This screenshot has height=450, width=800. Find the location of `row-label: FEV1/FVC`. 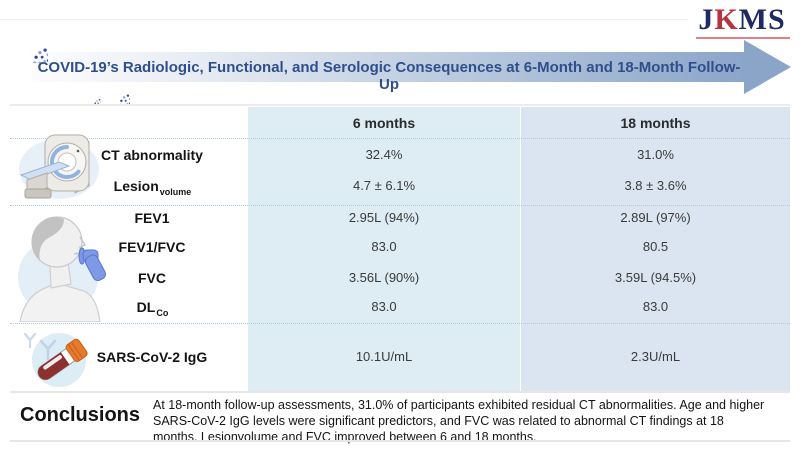

row-label: FEV1/FVC is located at coordinates (152, 247).